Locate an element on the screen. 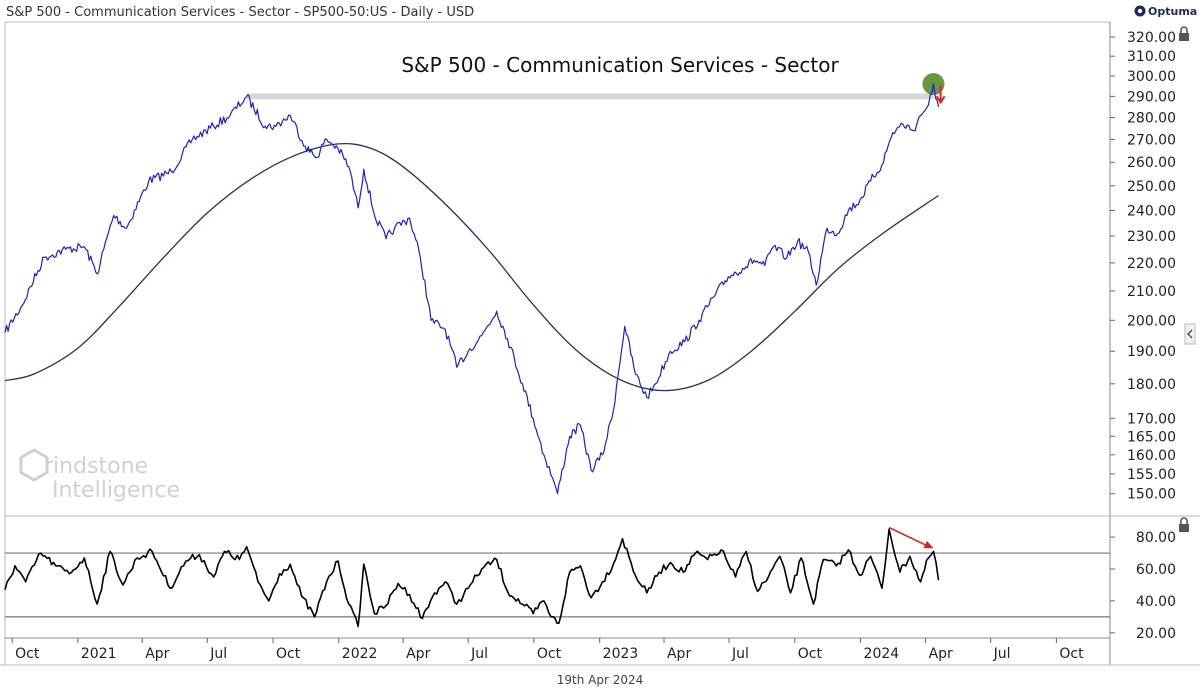 The image size is (1200, 693). rsi-y-tick-label: 20.00 is located at coordinates (1156, 634).